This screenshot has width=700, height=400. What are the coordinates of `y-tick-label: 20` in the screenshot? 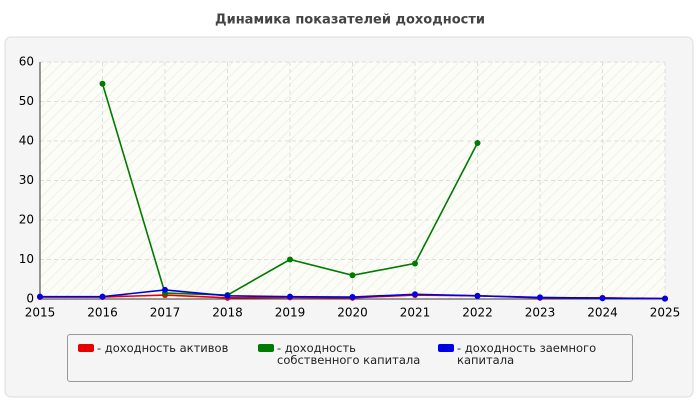 It's located at (26, 220).